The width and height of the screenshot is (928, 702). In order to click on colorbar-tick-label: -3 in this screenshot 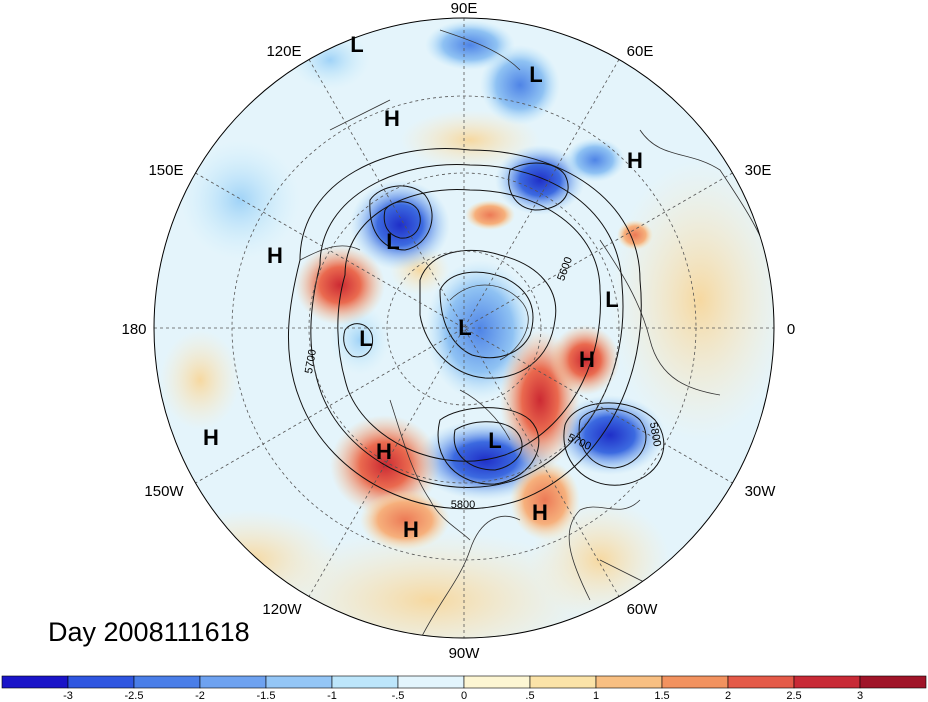, I will do `click(68, 696)`.